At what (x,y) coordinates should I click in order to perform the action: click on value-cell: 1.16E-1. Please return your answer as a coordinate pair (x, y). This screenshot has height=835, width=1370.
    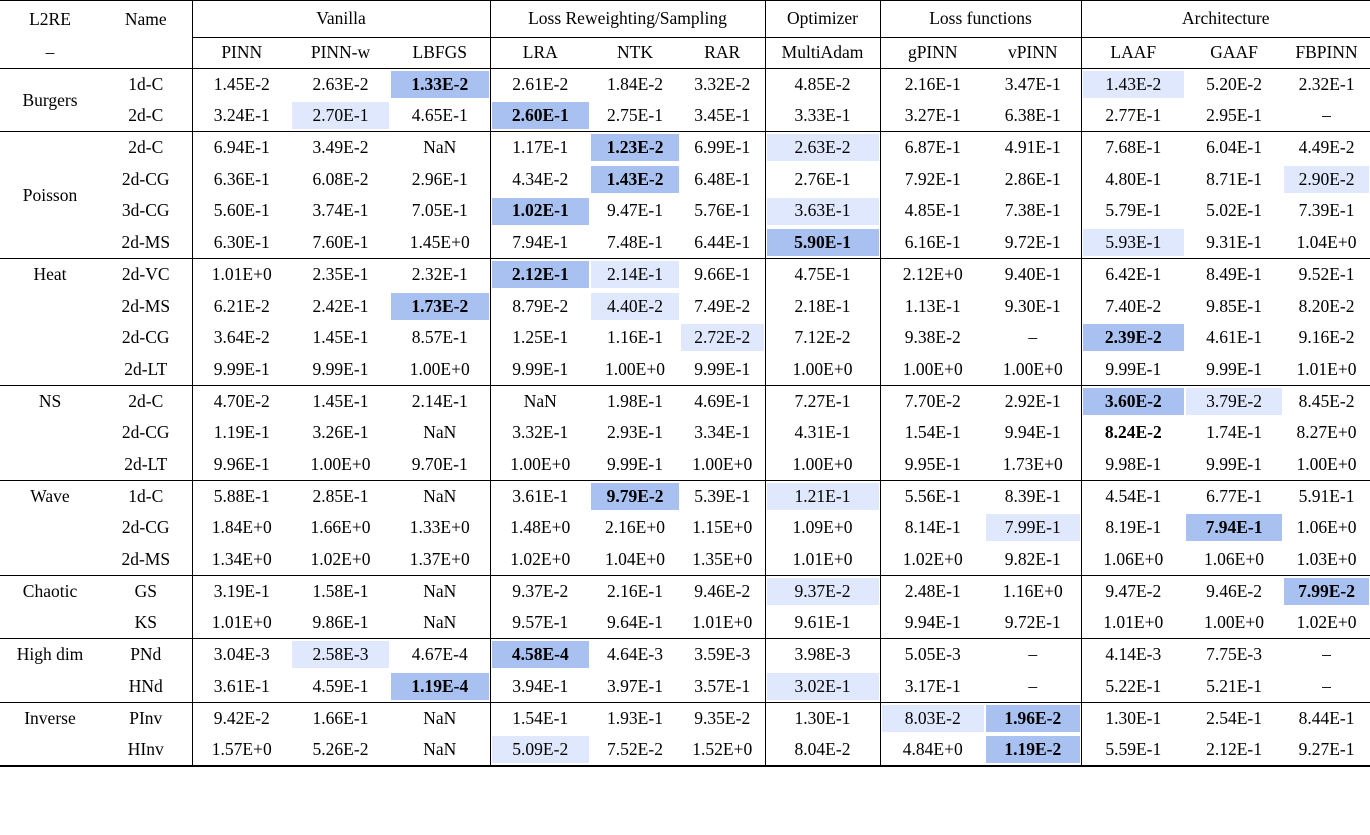
    Looking at the image, I should click on (635, 337).